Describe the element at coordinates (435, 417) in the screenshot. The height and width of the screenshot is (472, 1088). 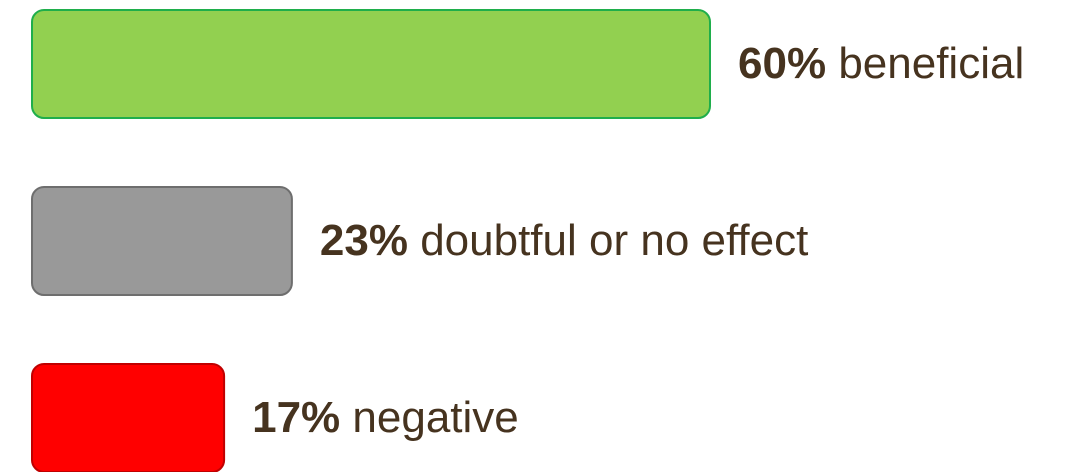
I see `category-label: negative` at that location.